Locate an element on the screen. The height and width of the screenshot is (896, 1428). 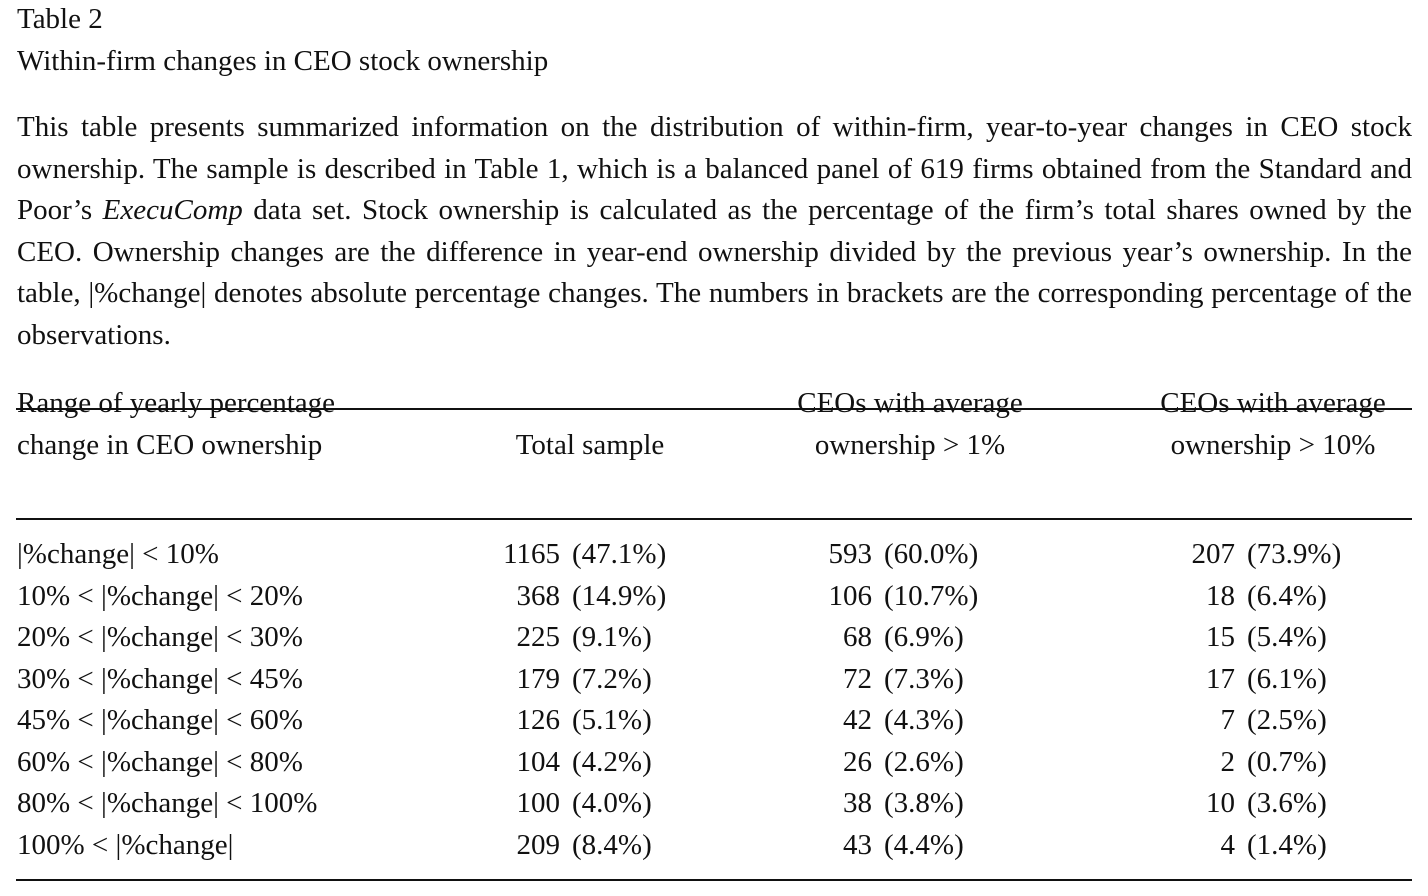
cell-percent: (5.1%) is located at coordinates (612, 720).